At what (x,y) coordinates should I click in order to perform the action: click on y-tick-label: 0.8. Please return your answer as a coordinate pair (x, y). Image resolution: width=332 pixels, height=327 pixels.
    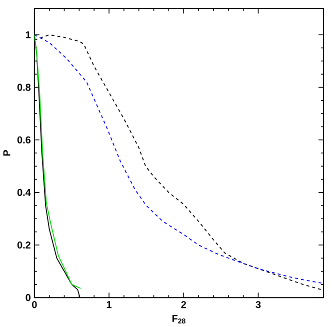
    Looking at the image, I should click on (24, 87).